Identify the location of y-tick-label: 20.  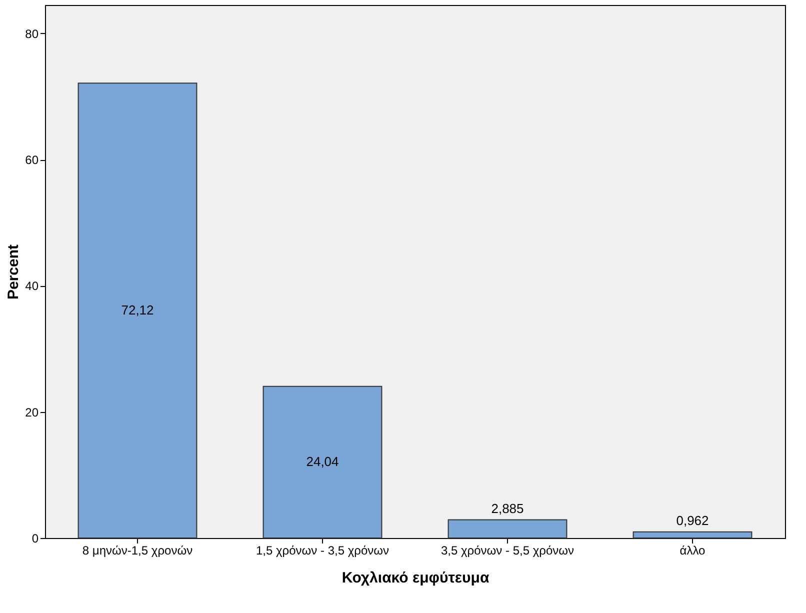
(32, 412).